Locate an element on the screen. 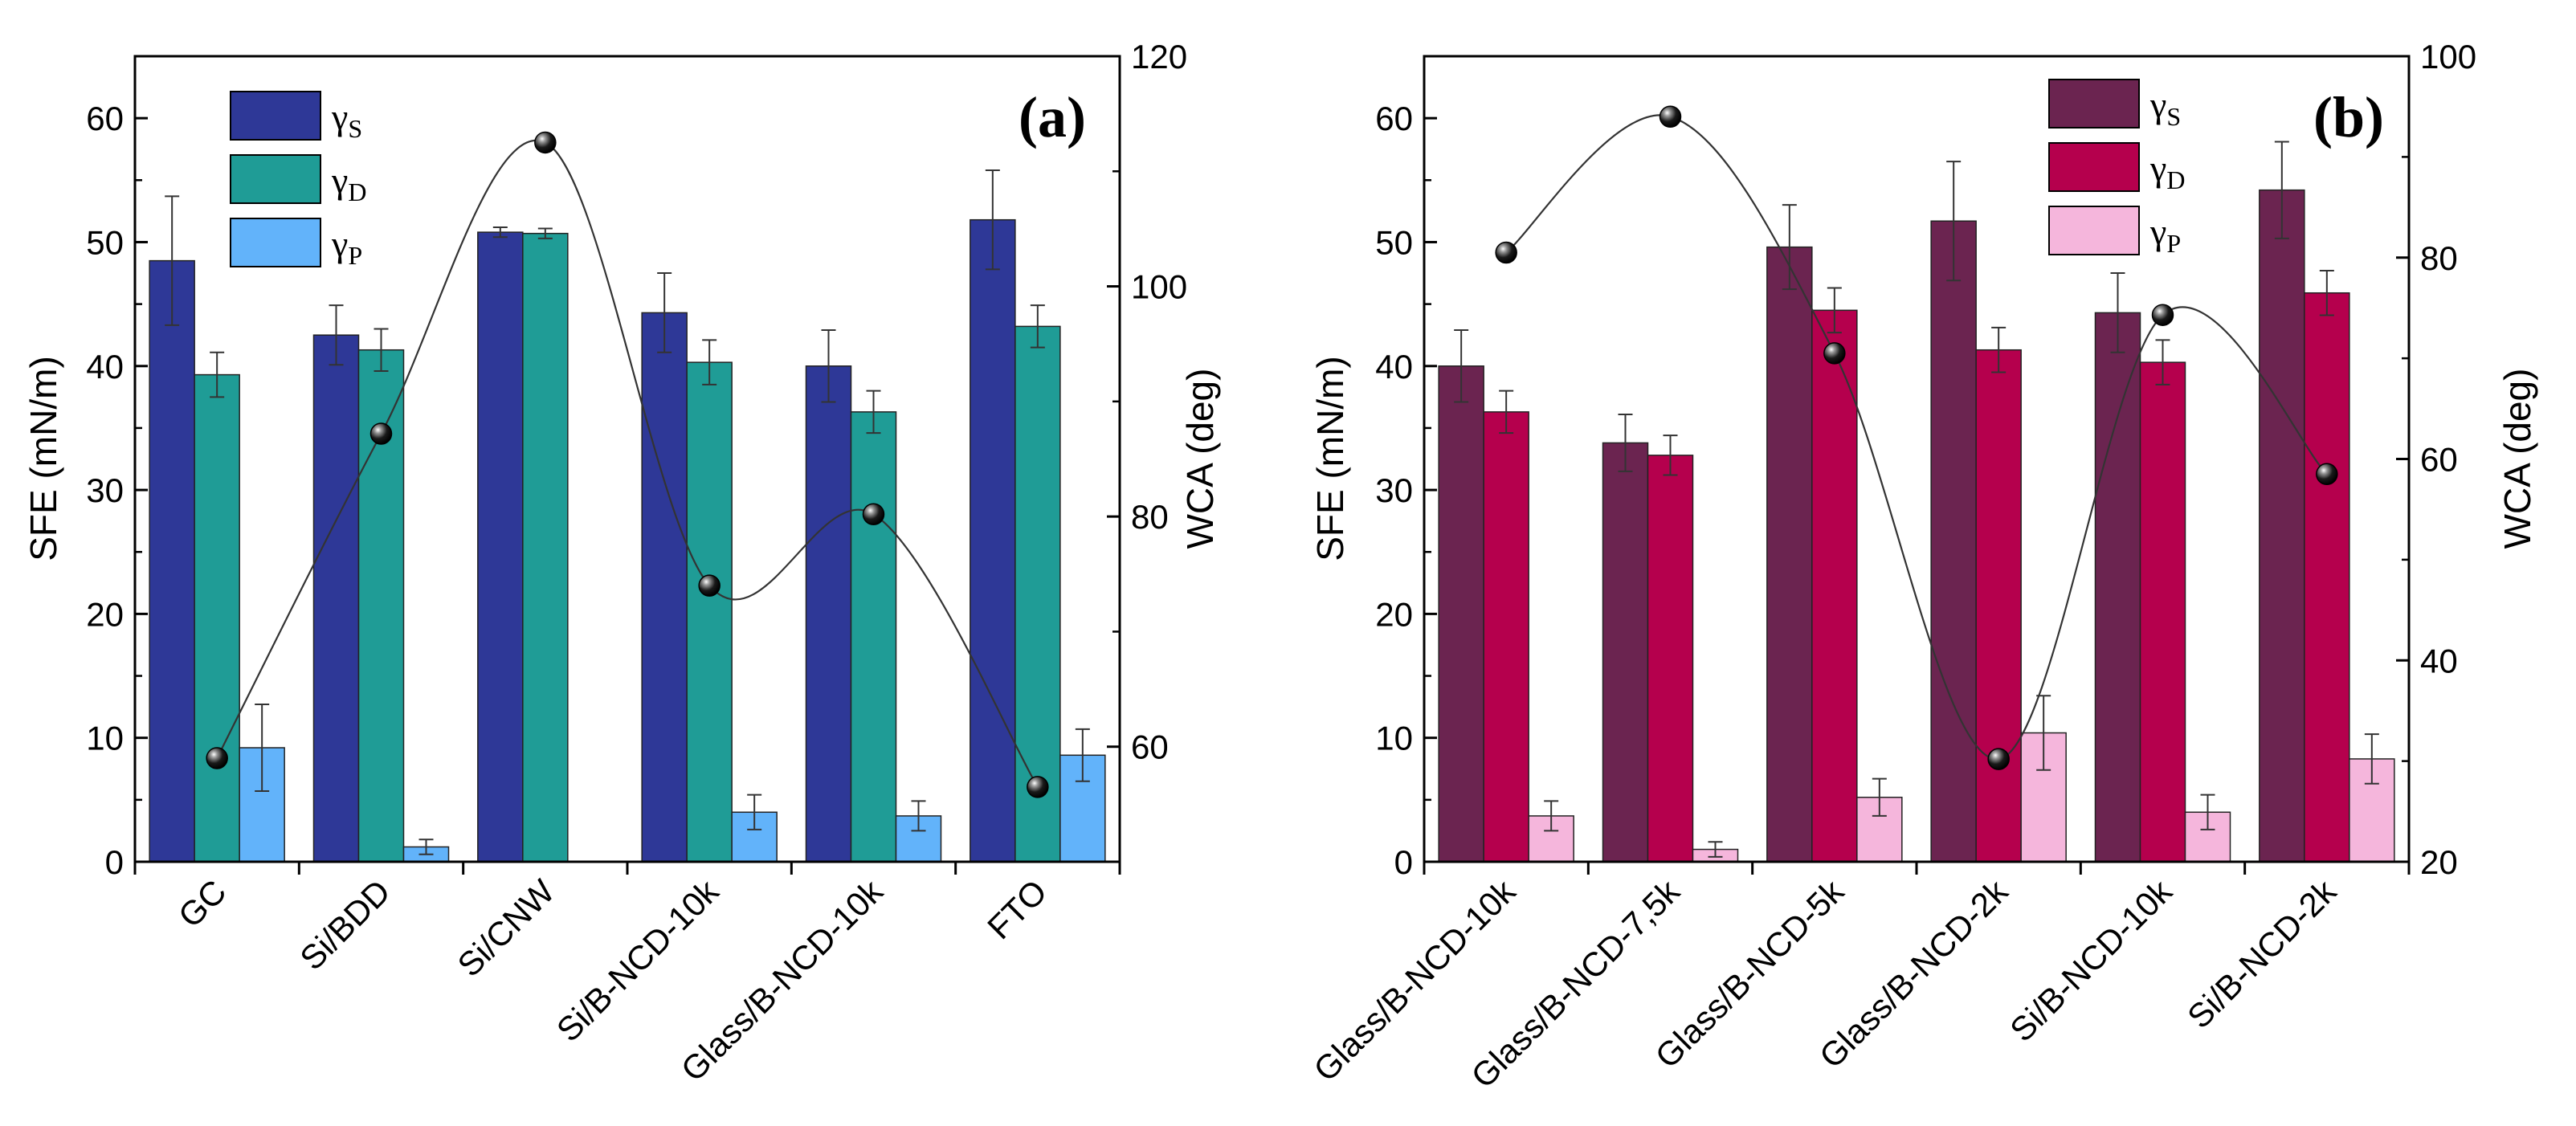  error-bar-gamma-d-si-b-ncd-2k is located at coordinates (2326, 292).